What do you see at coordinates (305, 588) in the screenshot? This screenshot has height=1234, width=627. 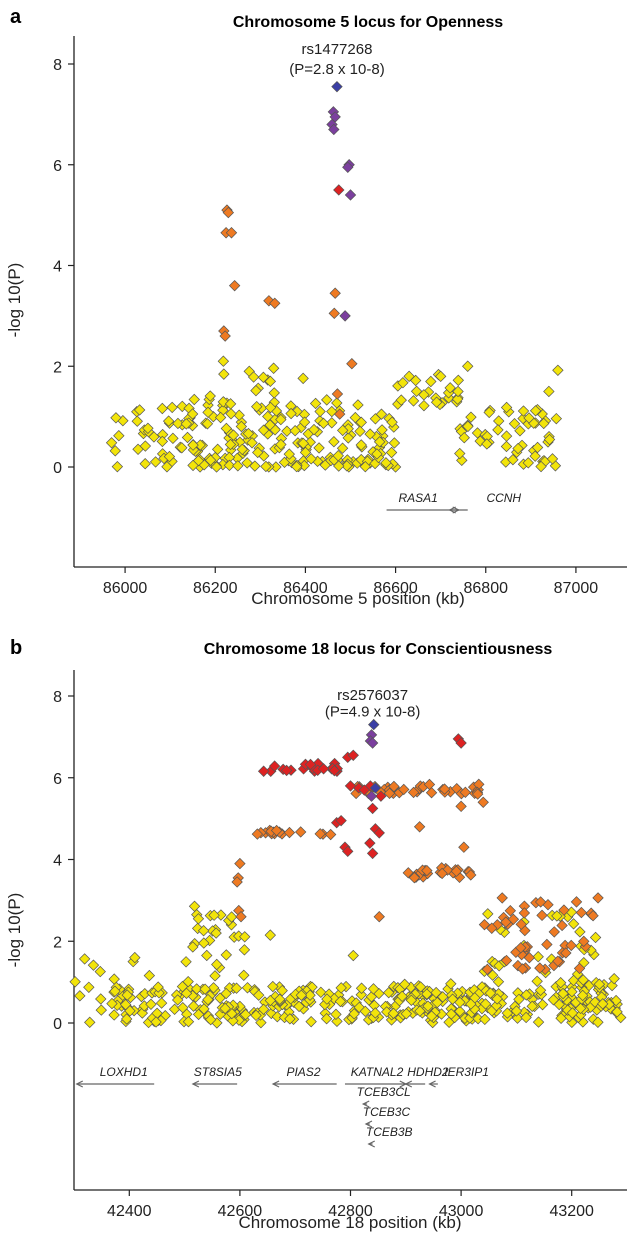 I see `x-tick-label: 86400` at bounding box center [305, 588].